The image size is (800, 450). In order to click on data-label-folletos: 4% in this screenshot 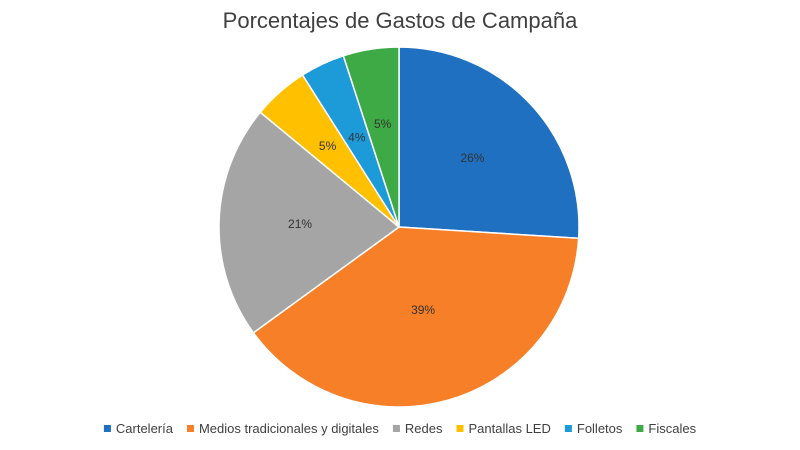, I will do `click(357, 137)`.